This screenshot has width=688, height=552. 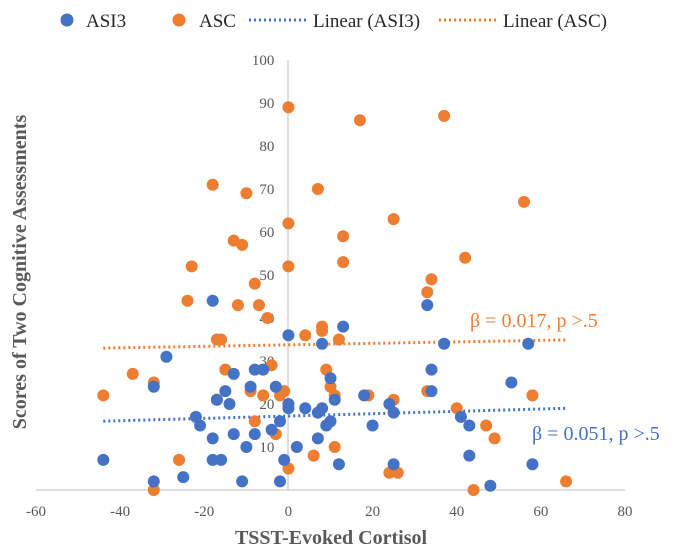 I want to click on trendline-asc, so click(x=335, y=344).